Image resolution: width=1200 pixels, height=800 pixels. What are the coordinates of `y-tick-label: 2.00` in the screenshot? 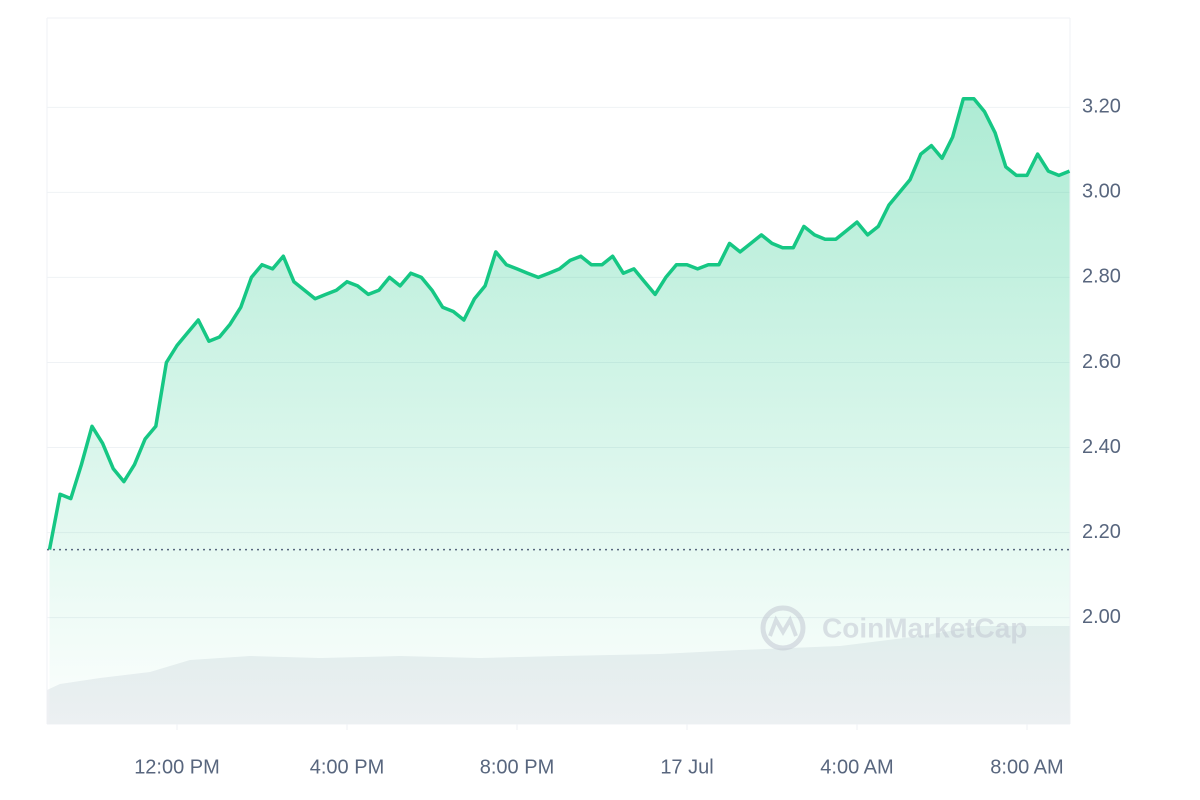 It's located at (1101, 617).